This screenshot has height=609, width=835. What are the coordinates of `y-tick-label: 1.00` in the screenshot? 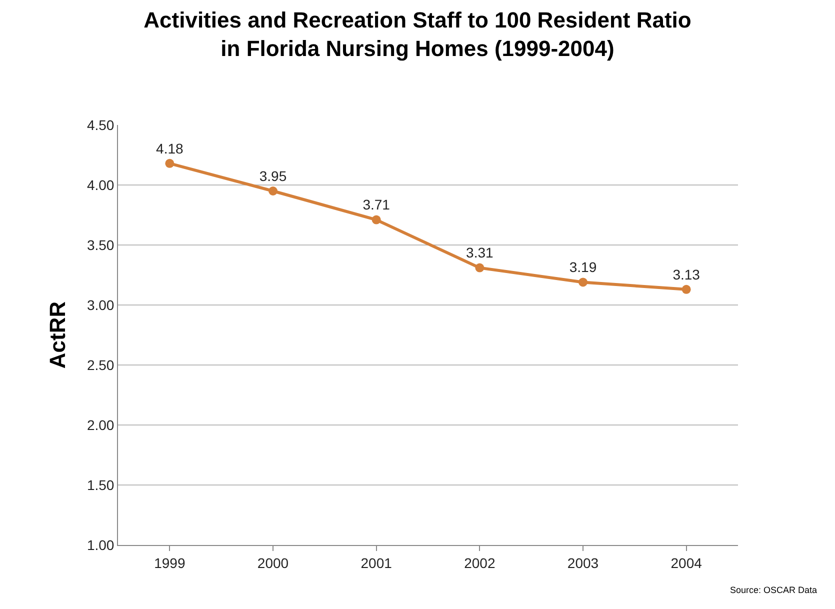 It's located at (100, 544).